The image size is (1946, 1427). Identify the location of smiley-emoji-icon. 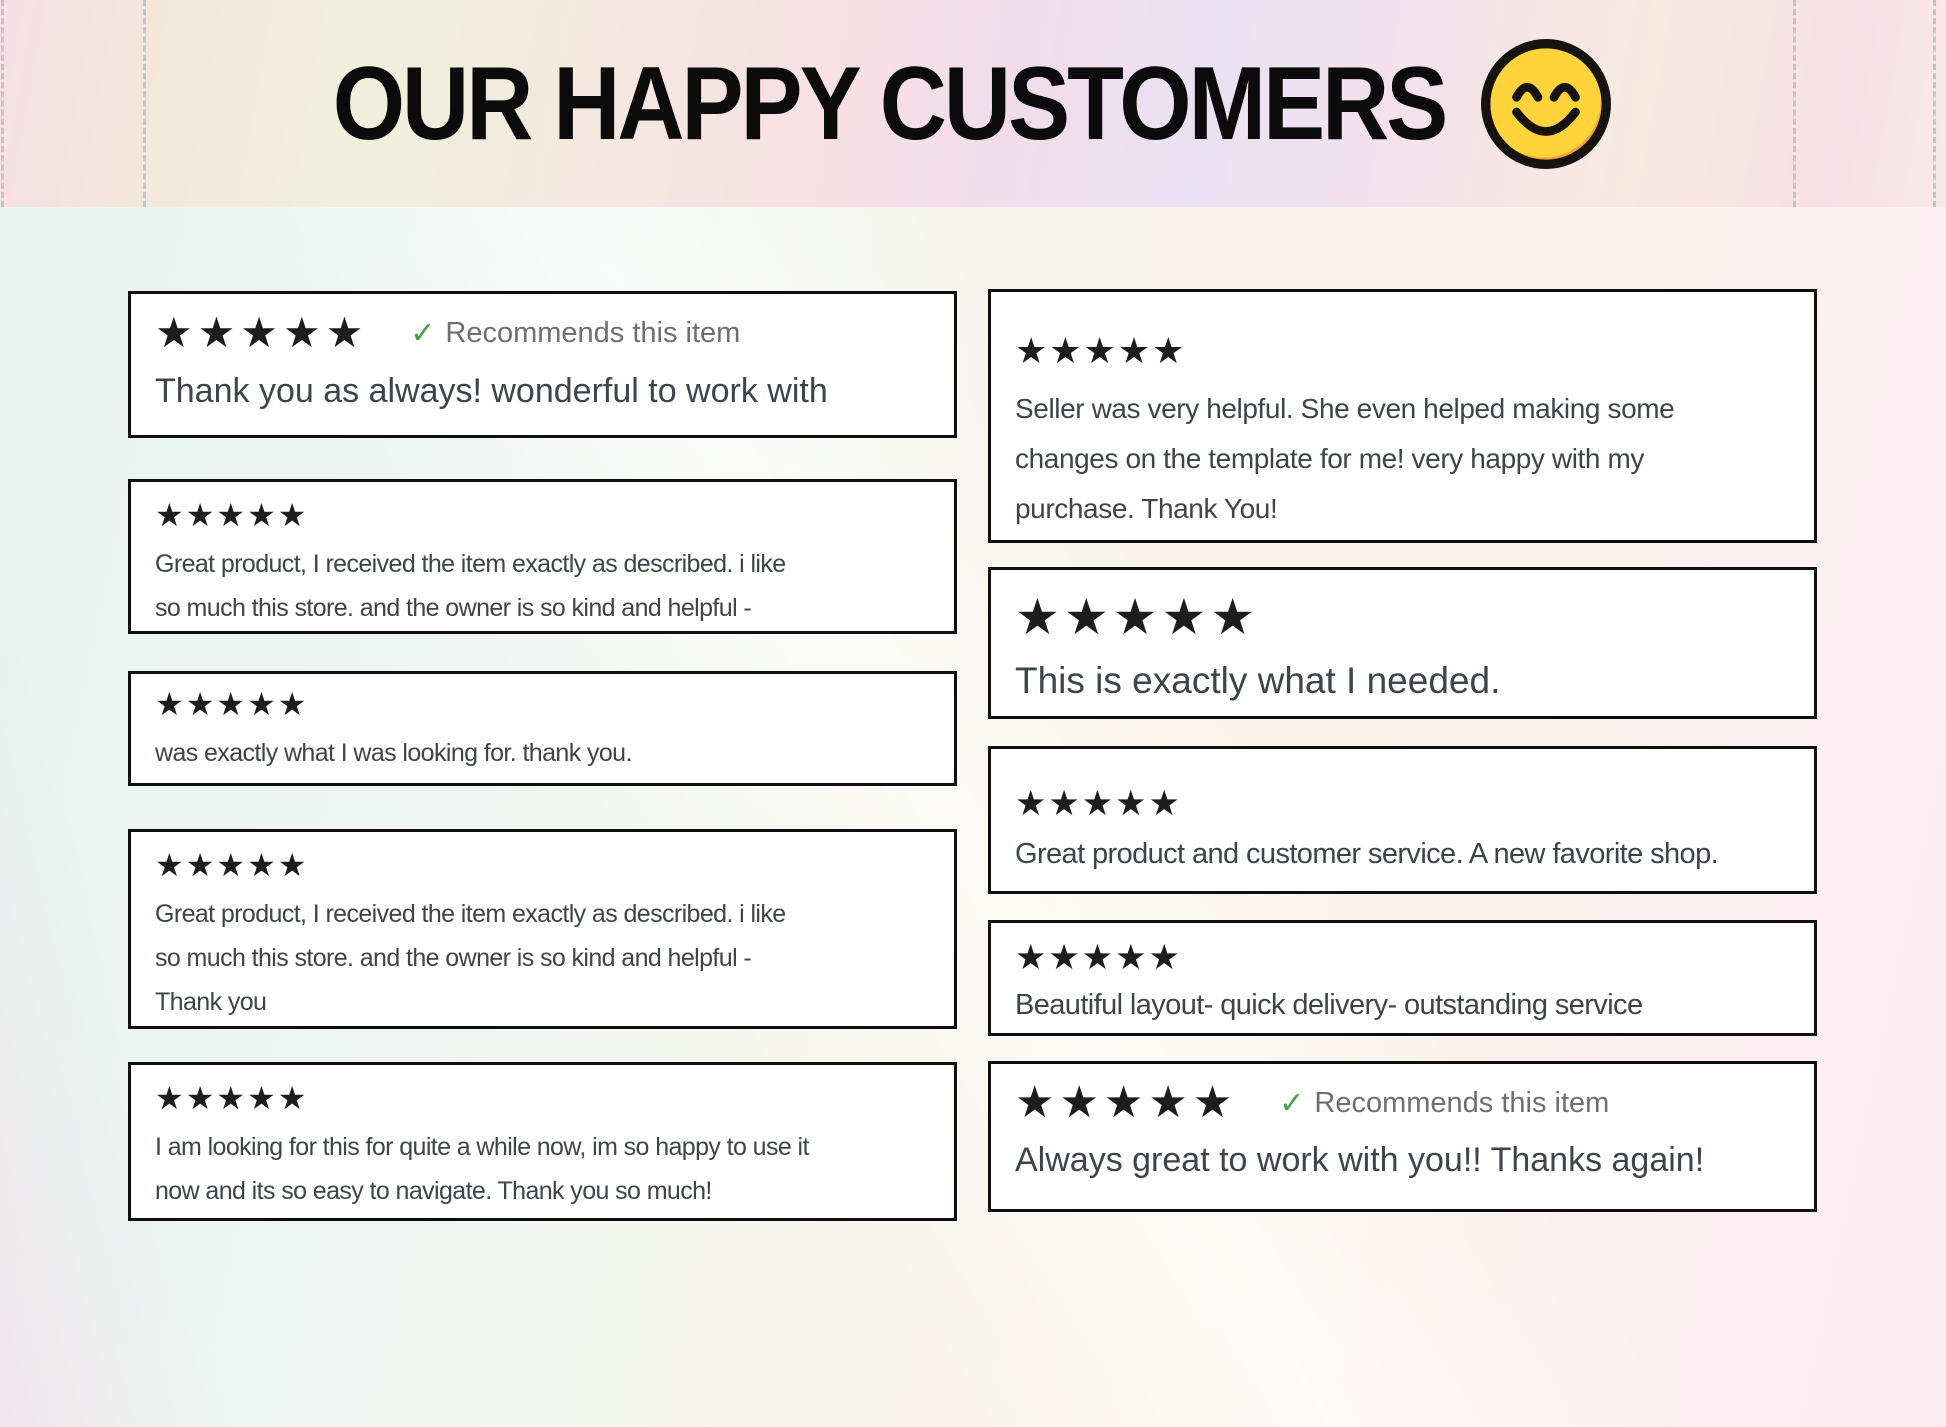
(1546, 103).